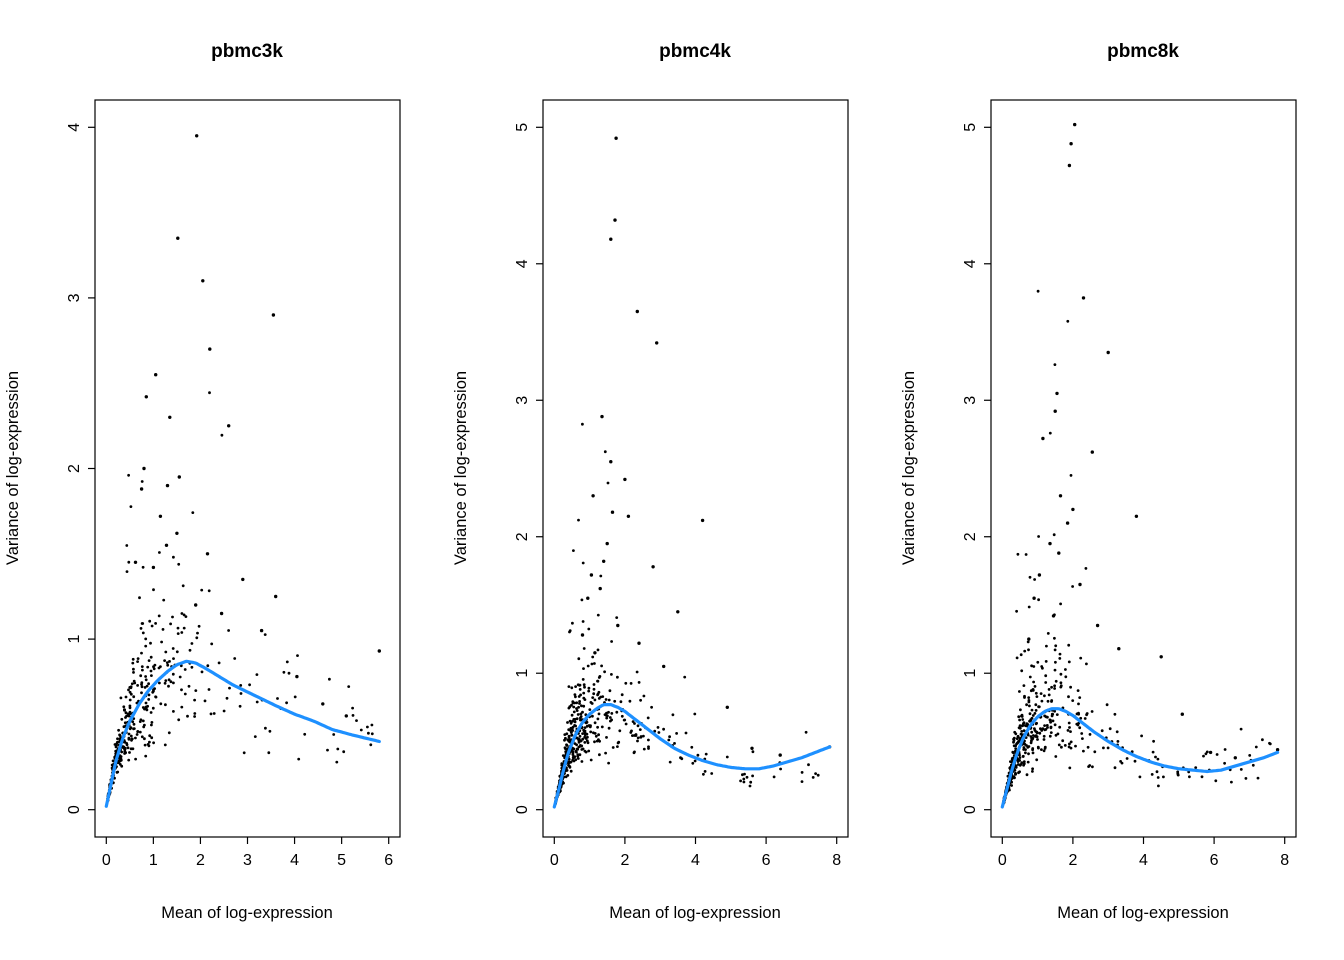 This screenshot has height=960, width=1344. What do you see at coordinates (1143, 51) in the screenshot?
I see `panel-title-pbmc8k: pbmc8k` at bounding box center [1143, 51].